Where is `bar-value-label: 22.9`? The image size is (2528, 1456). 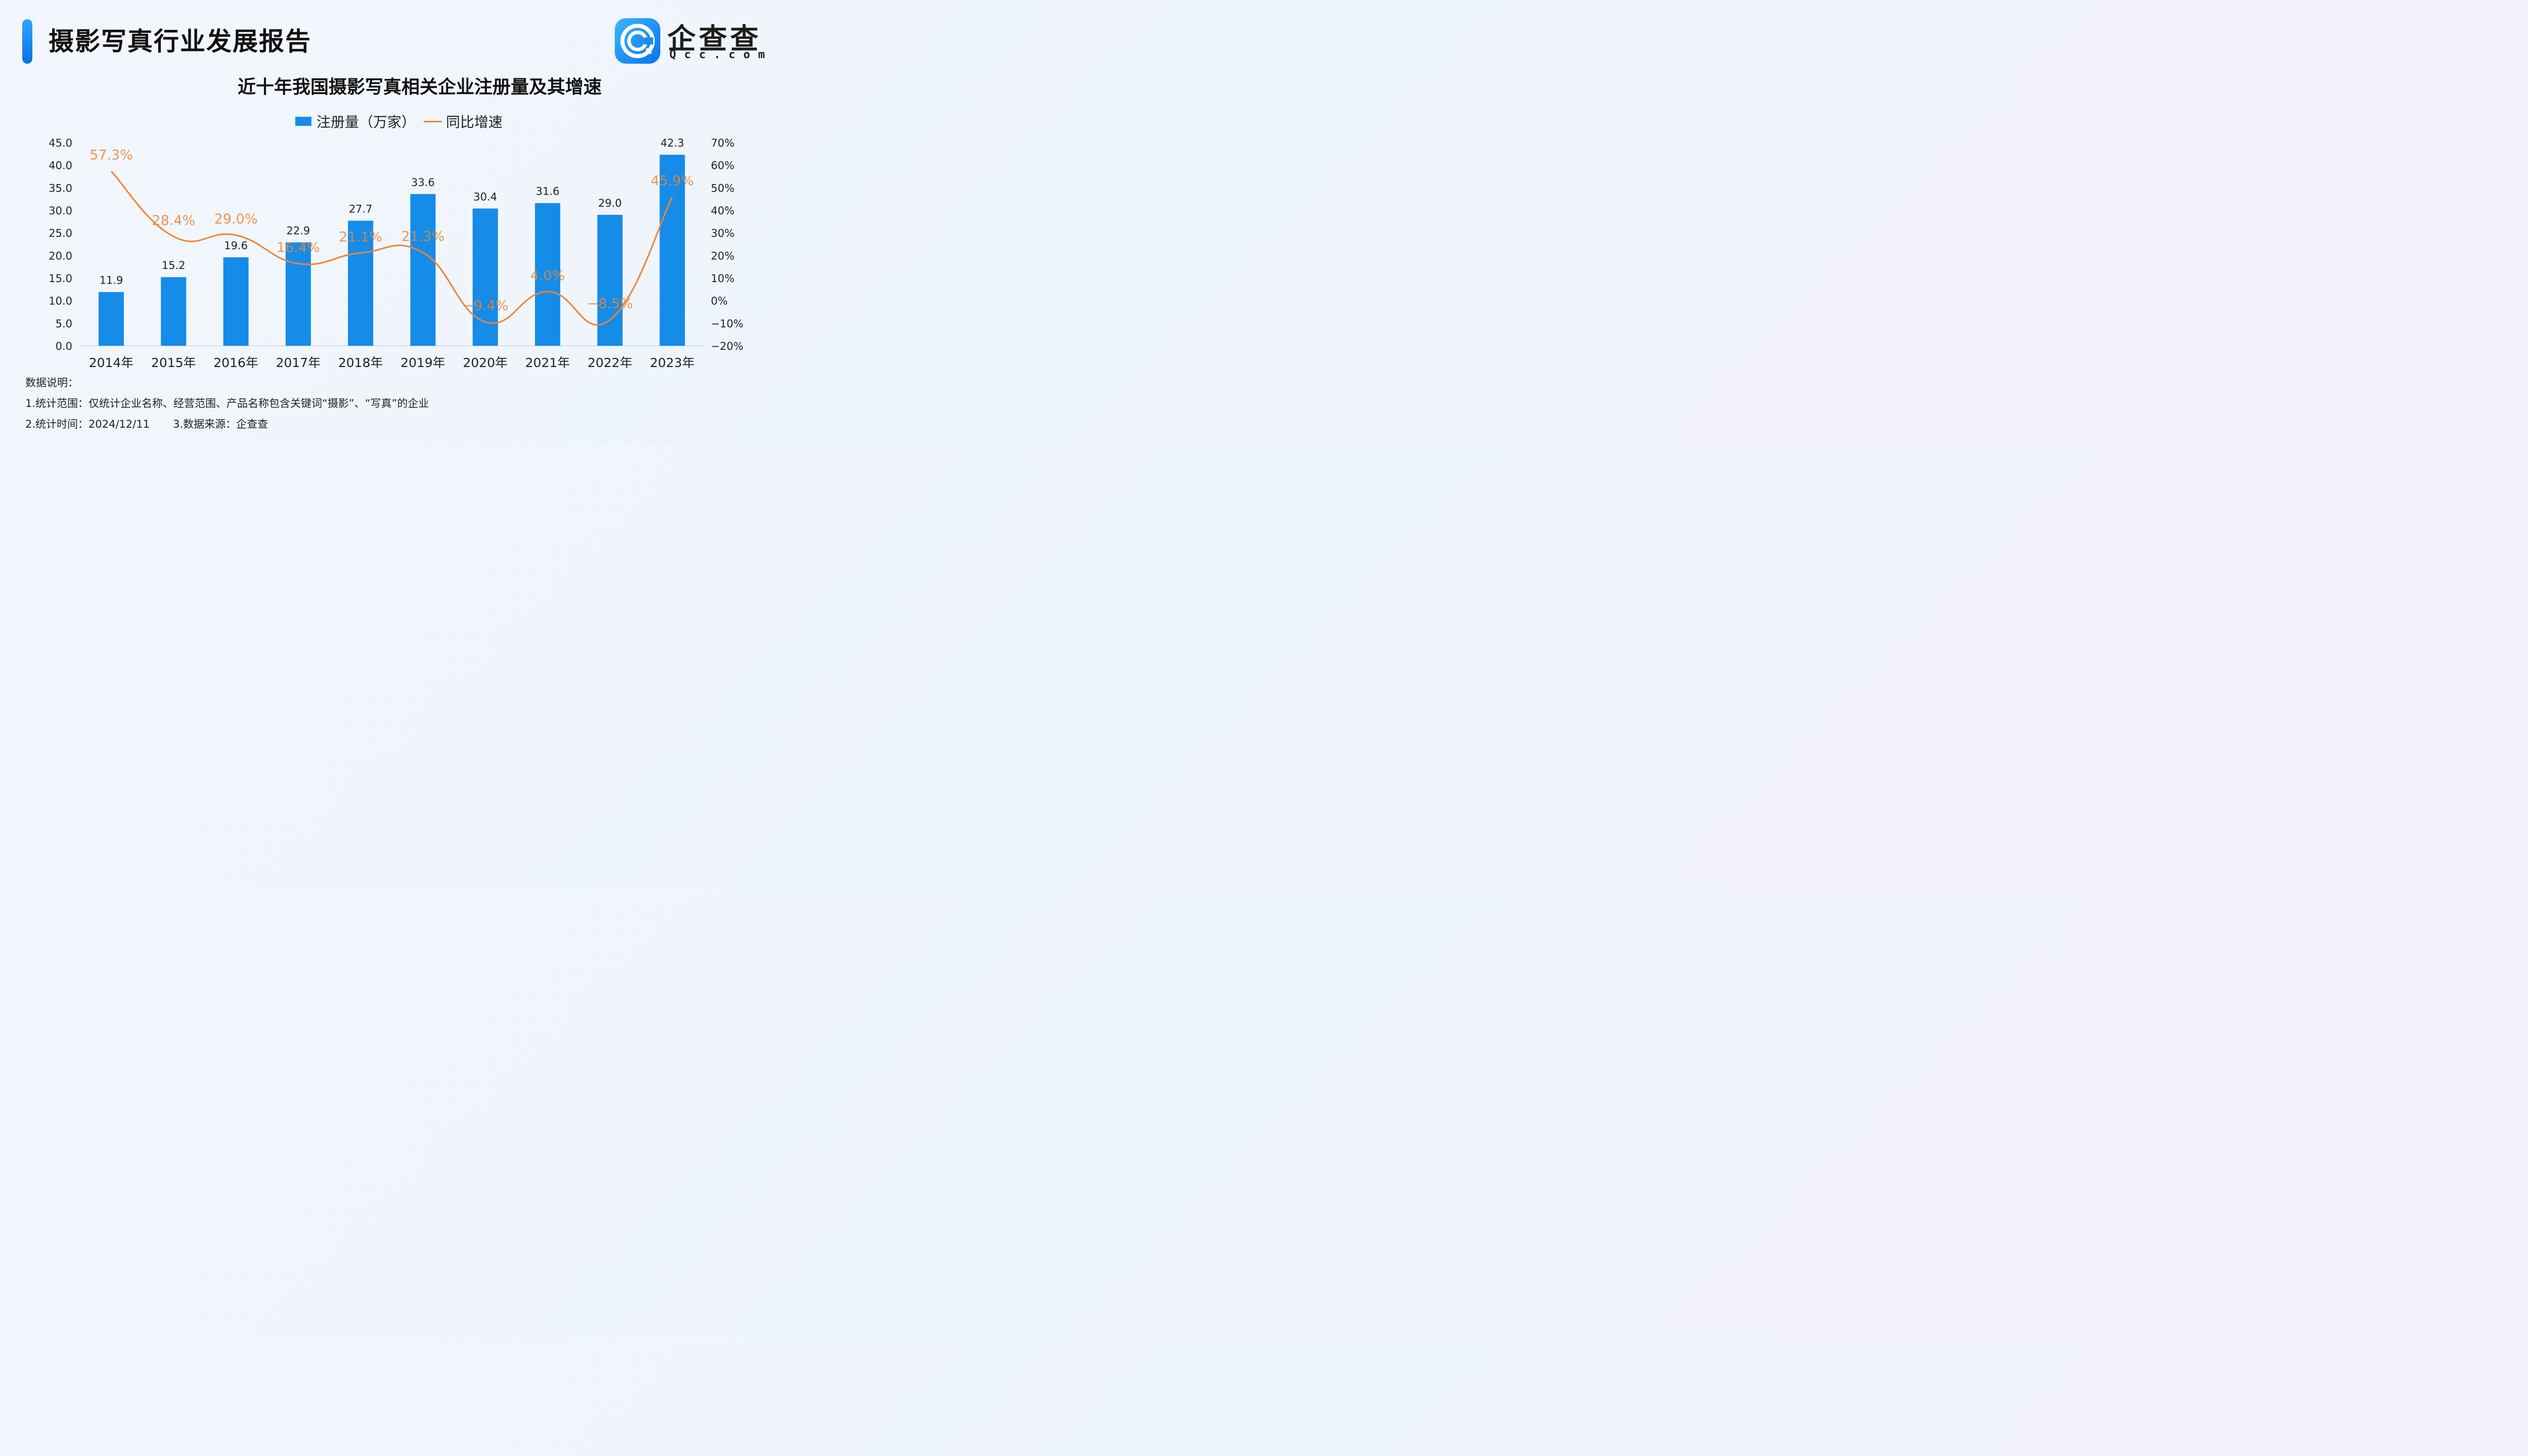 bar-value-label: 22.9 is located at coordinates (298, 230).